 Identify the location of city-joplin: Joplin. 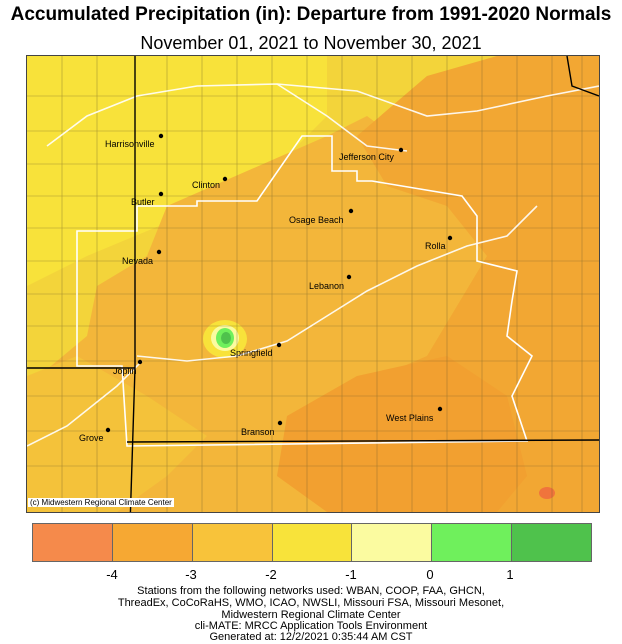
(125, 371).